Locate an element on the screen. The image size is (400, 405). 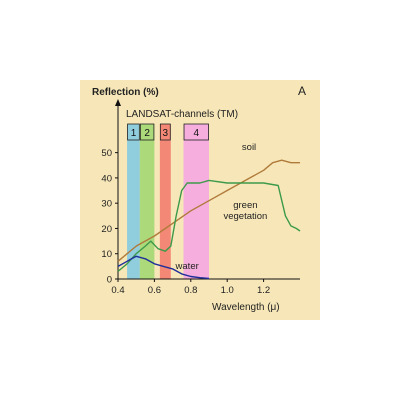
water-line is located at coordinates (163, 267).